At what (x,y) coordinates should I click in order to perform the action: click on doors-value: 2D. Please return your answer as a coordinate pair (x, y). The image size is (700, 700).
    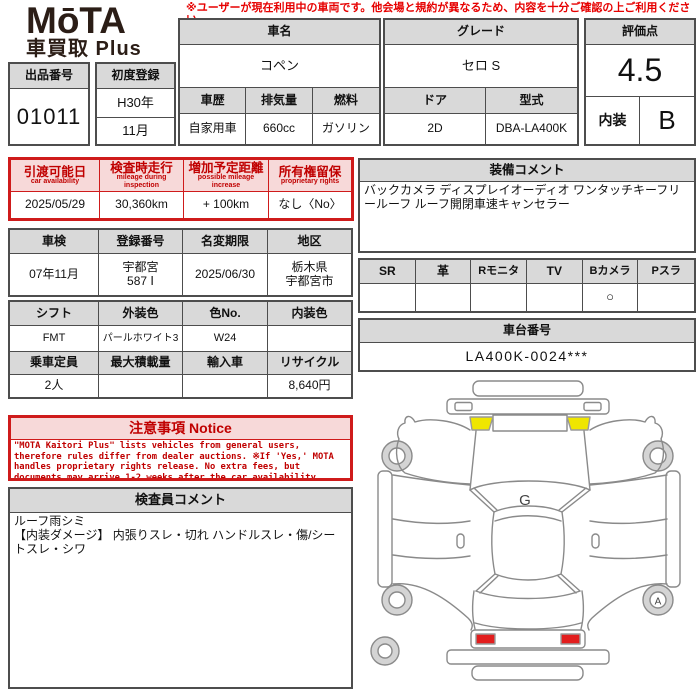
    Looking at the image, I should click on (435, 129).